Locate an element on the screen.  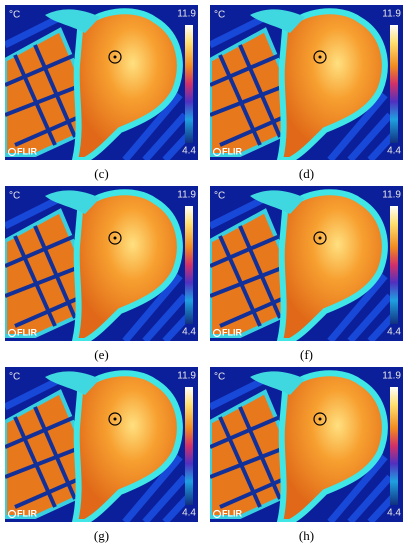
panel-label: (c) is located at coordinates (101, 173).